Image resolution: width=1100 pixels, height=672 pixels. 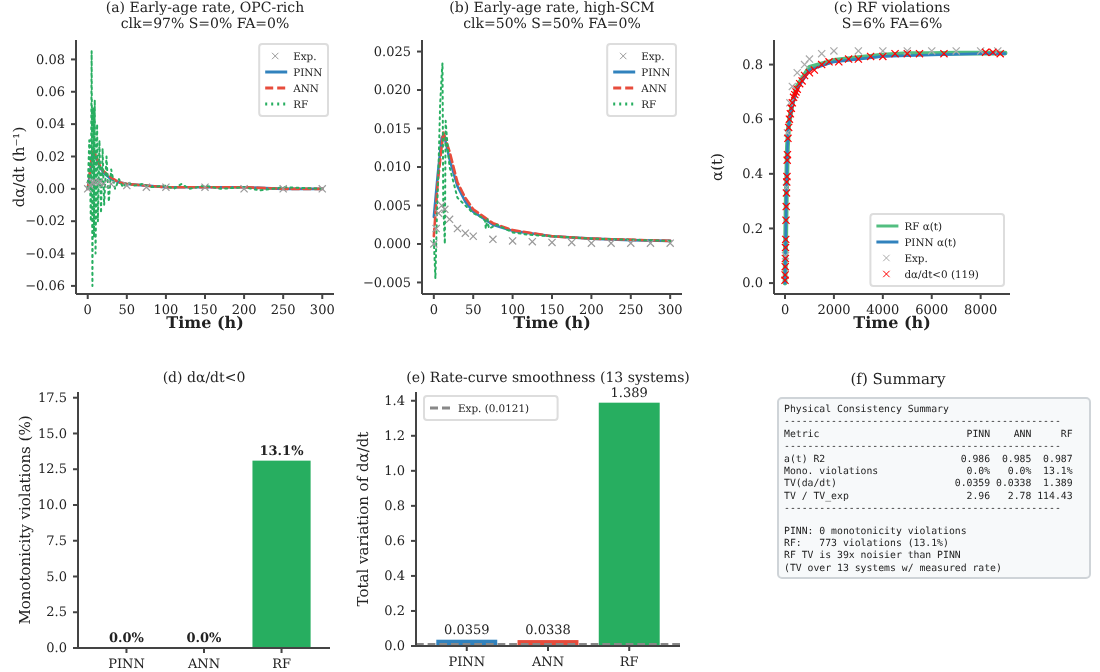 What do you see at coordinates (629, 524) in the screenshot?
I see `bar` at bounding box center [629, 524].